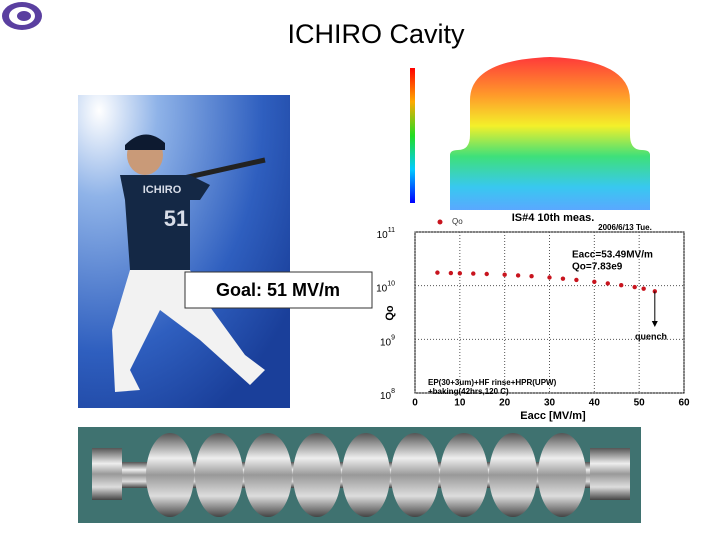 This screenshot has width=720, height=540. Describe the element at coordinates (640, 403) in the screenshot. I see `x-tick-label: 50` at that location.